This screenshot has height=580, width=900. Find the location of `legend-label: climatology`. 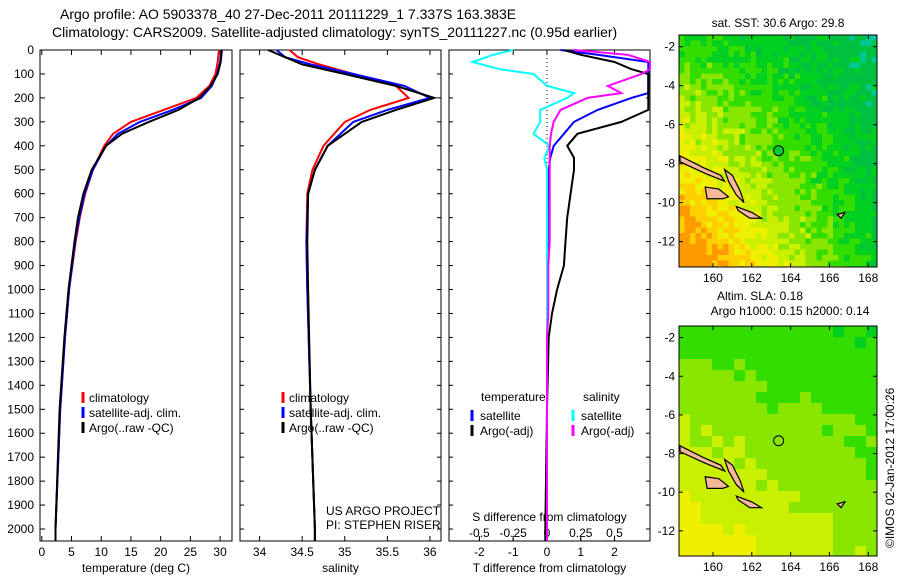

legend-label: climatology is located at coordinates (319, 398).